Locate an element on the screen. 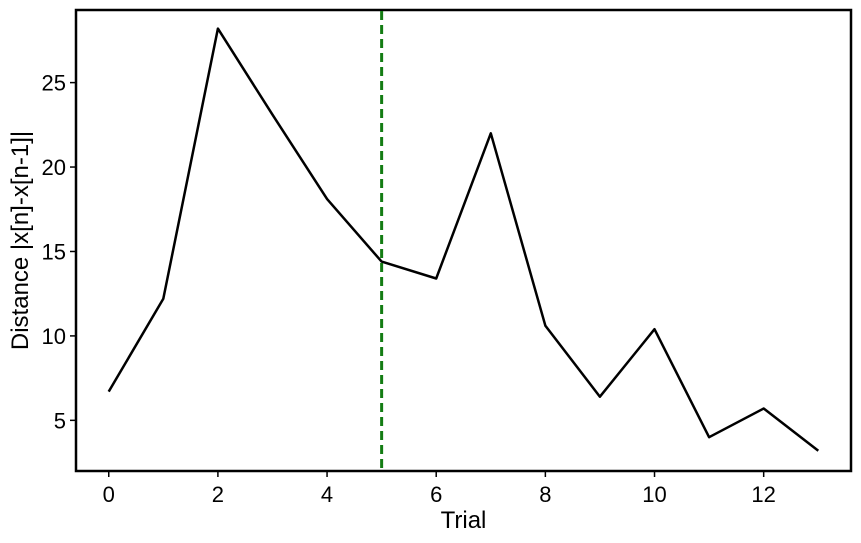 Image resolution: width=861 pixels, height=543 pixels. x-tick-label: 0 is located at coordinates (109, 494).